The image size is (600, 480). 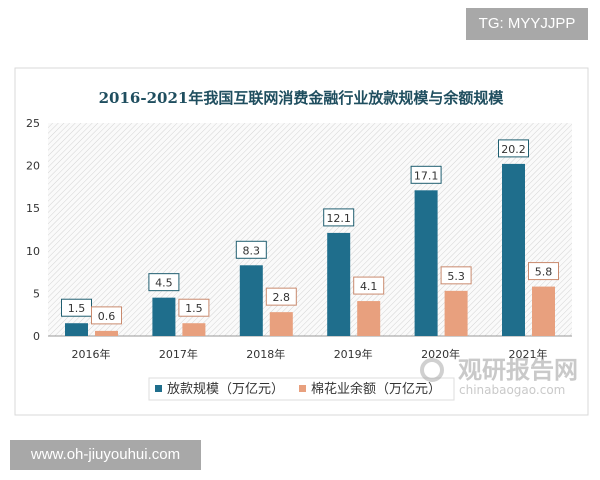 I want to click on y-tick-label: 10, so click(x=33, y=251).